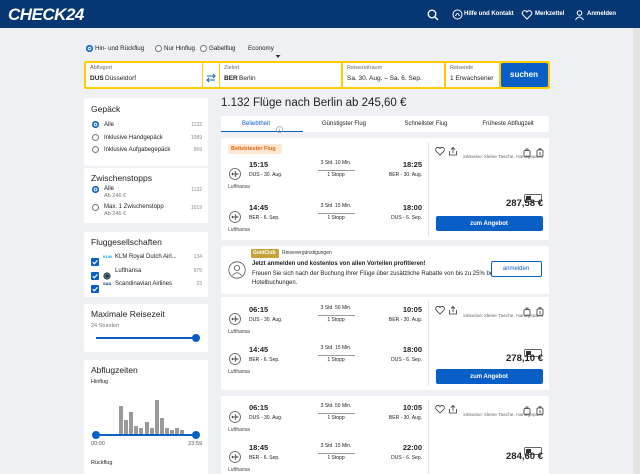  What do you see at coordinates (137, 150) in the screenshot?
I see `filter-option: Inklusive Aufgabegepäck` at bounding box center [137, 150].